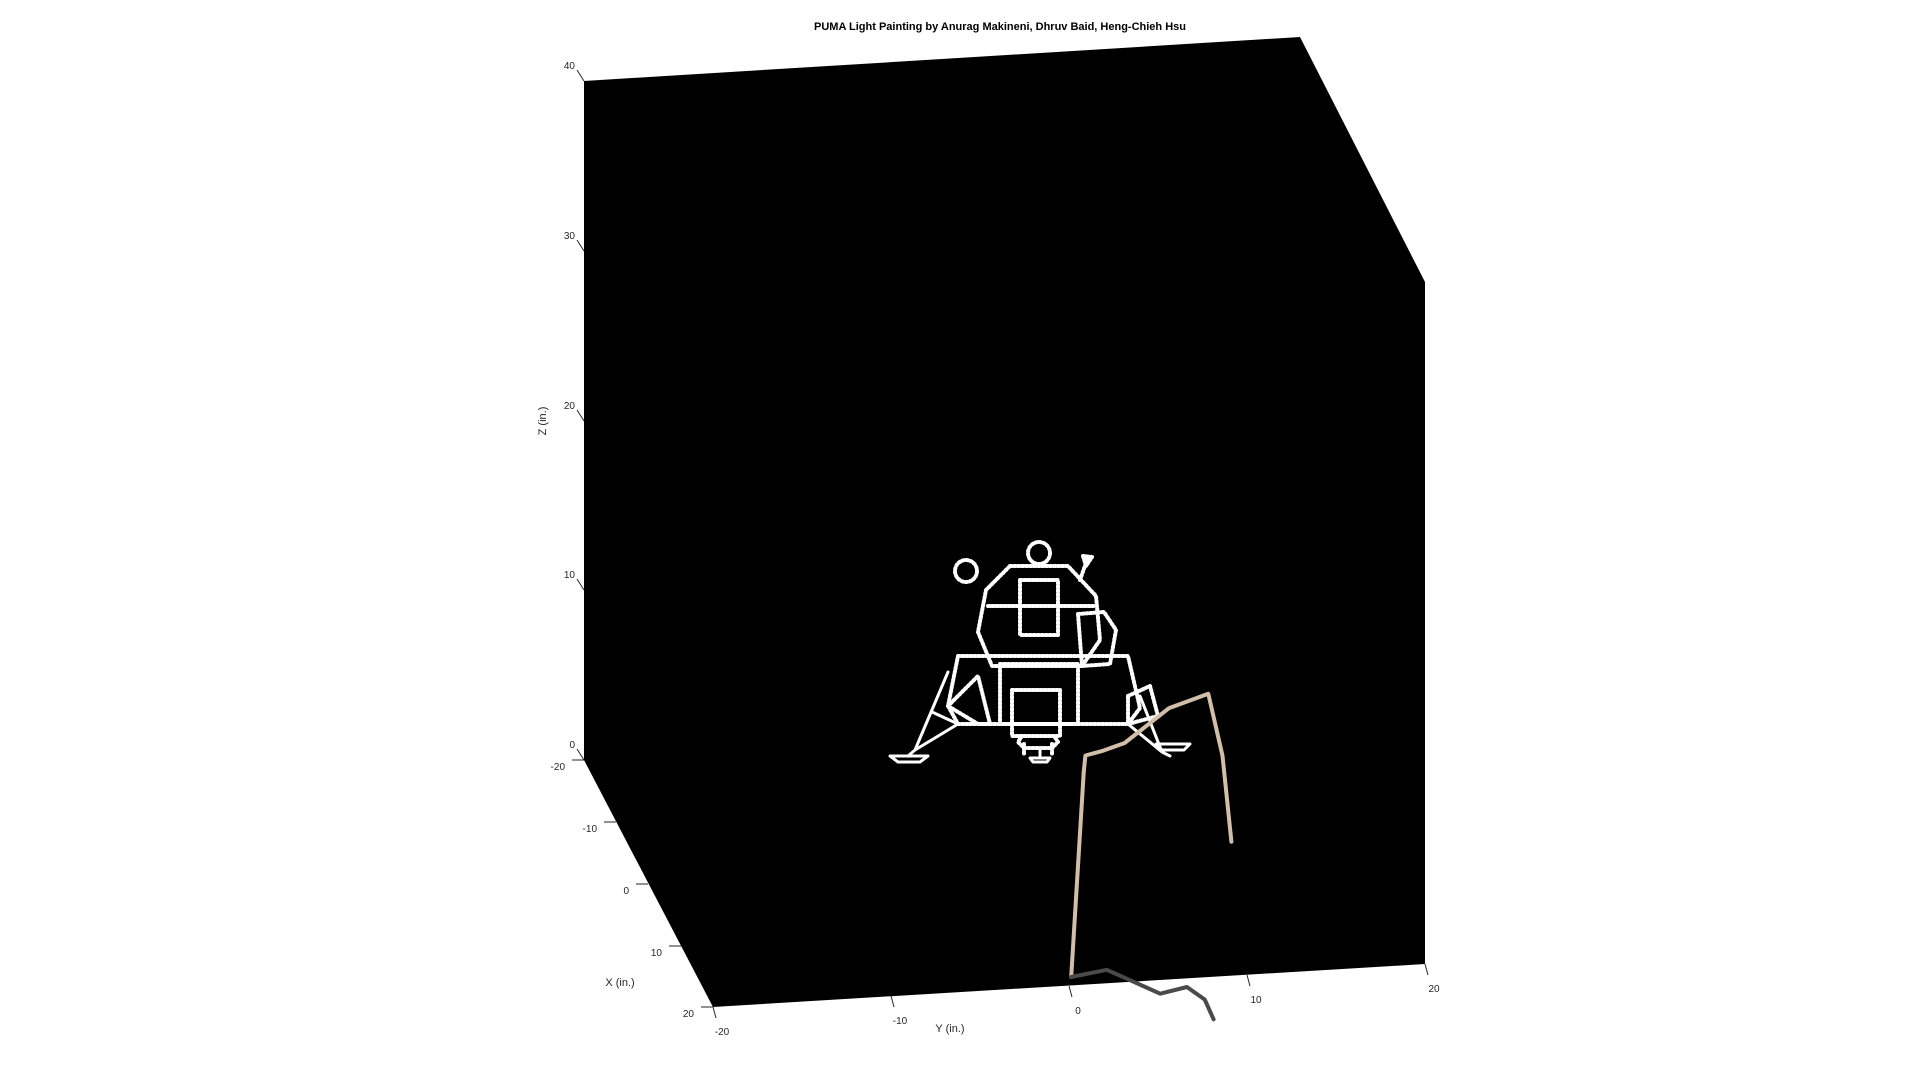 The width and height of the screenshot is (1920, 1068). Describe the element at coordinates (1149, 726) in the screenshot. I see `right-leg` at that location.